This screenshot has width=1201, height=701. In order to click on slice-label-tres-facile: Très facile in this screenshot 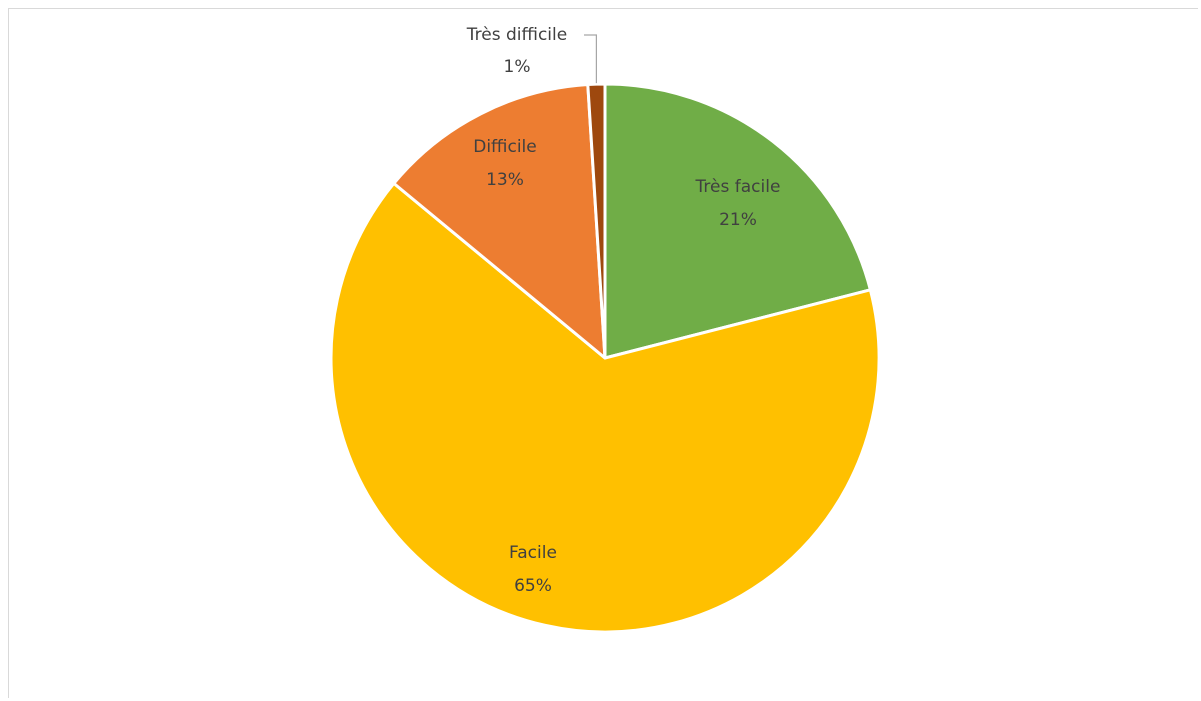, I will do `click(738, 187)`.